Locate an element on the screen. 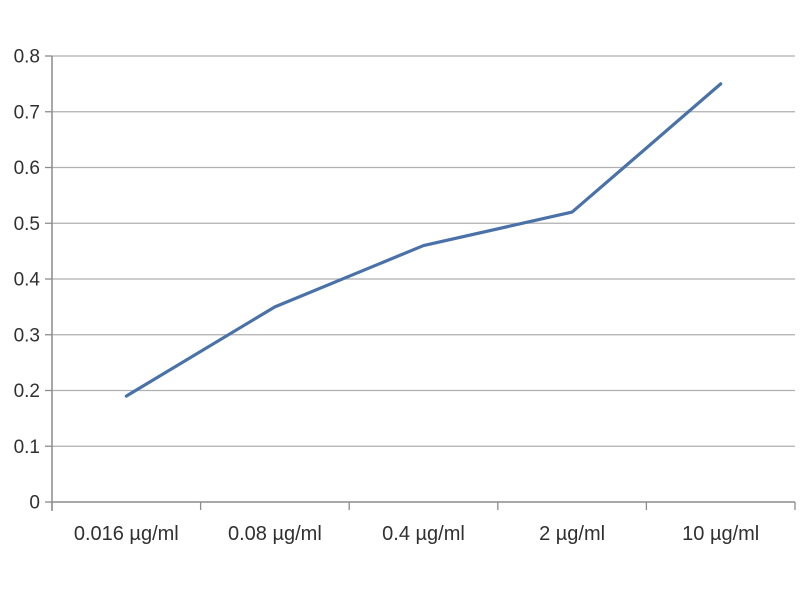 The width and height of the screenshot is (800, 600). xtick-label: 0.4 µg/ml is located at coordinates (423, 534).